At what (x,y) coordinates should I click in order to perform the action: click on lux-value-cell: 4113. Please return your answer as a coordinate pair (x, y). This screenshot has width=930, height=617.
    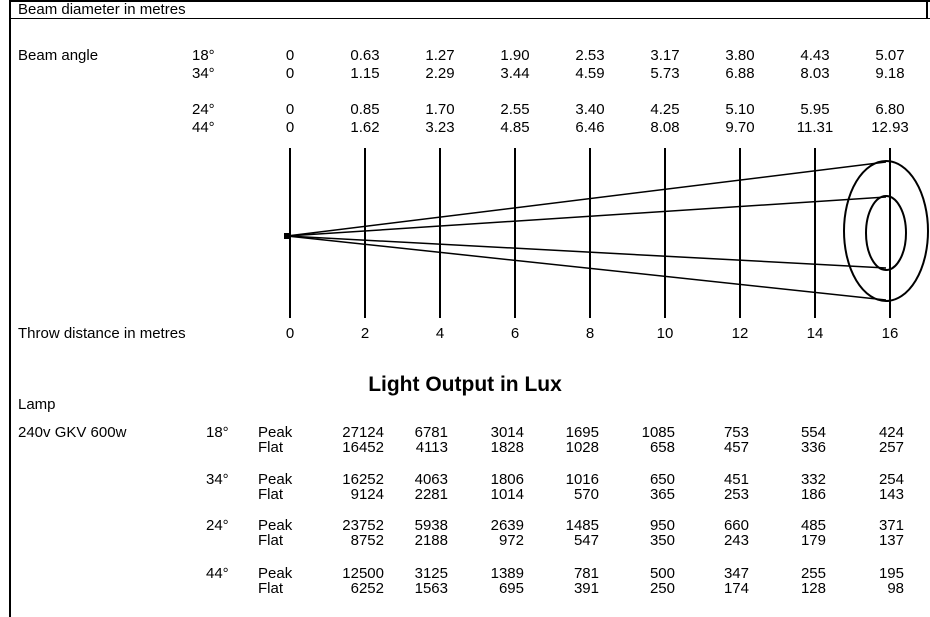
    Looking at the image, I should click on (431, 447).